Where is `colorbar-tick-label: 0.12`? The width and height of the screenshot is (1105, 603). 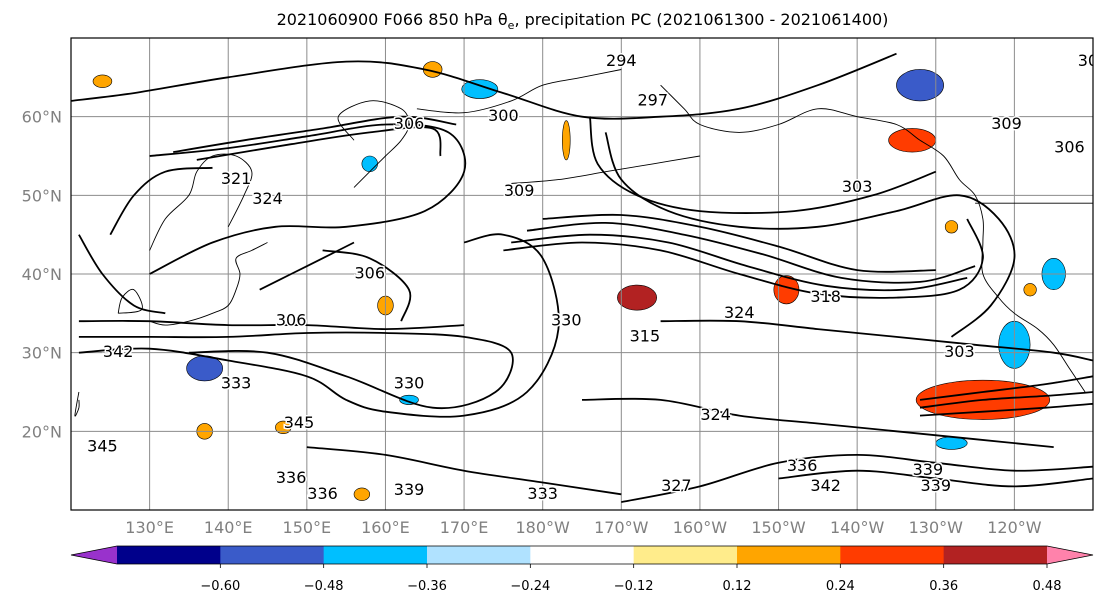 colorbar-tick-label: 0.12 is located at coordinates (737, 586).